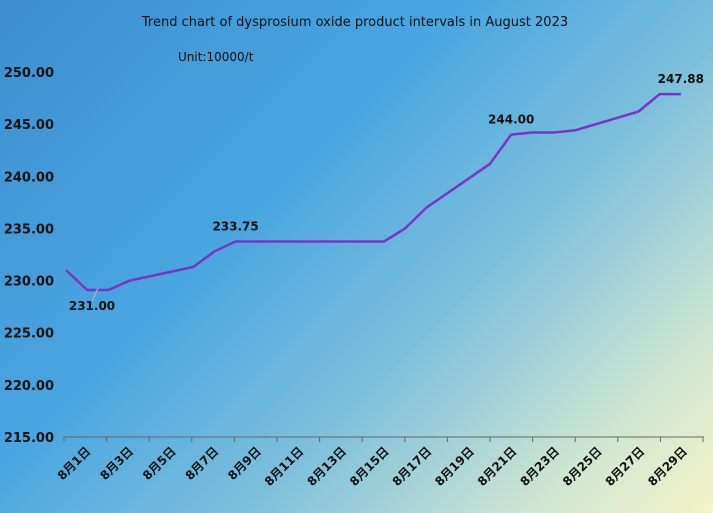 This screenshot has width=713, height=513. What do you see at coordinates (244, 463) in the screenshot?
I see `x-tick-label: 8月9日` at bounding box center [244, 463].